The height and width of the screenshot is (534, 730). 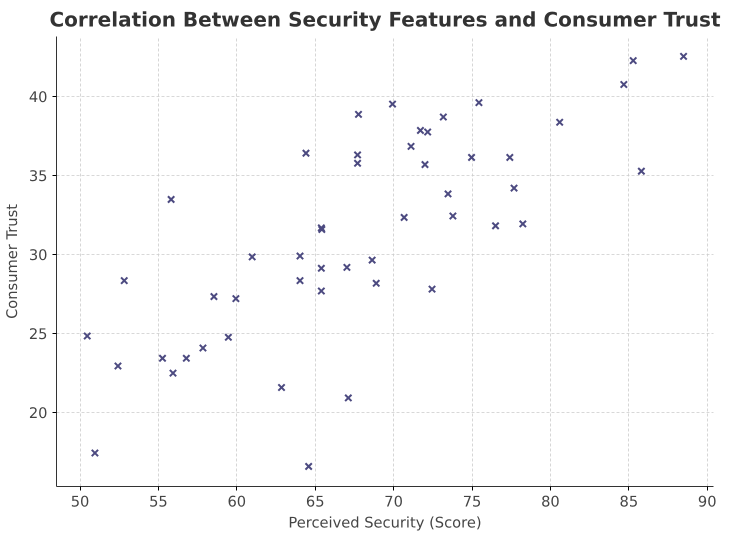 I want to click on x-tick-label: 50, so click(x=80, y=502).